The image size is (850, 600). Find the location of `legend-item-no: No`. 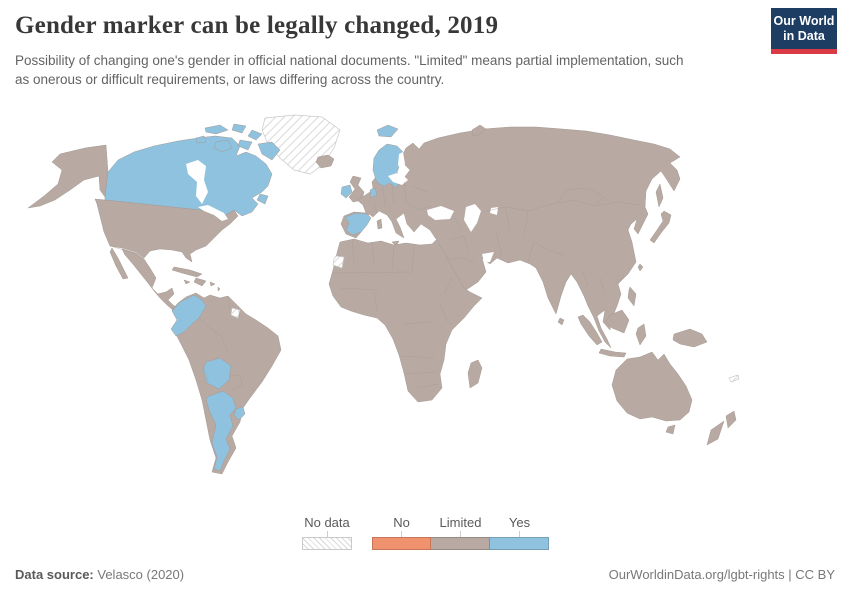

legend-item-no: No is located at coordinates (401, 532).